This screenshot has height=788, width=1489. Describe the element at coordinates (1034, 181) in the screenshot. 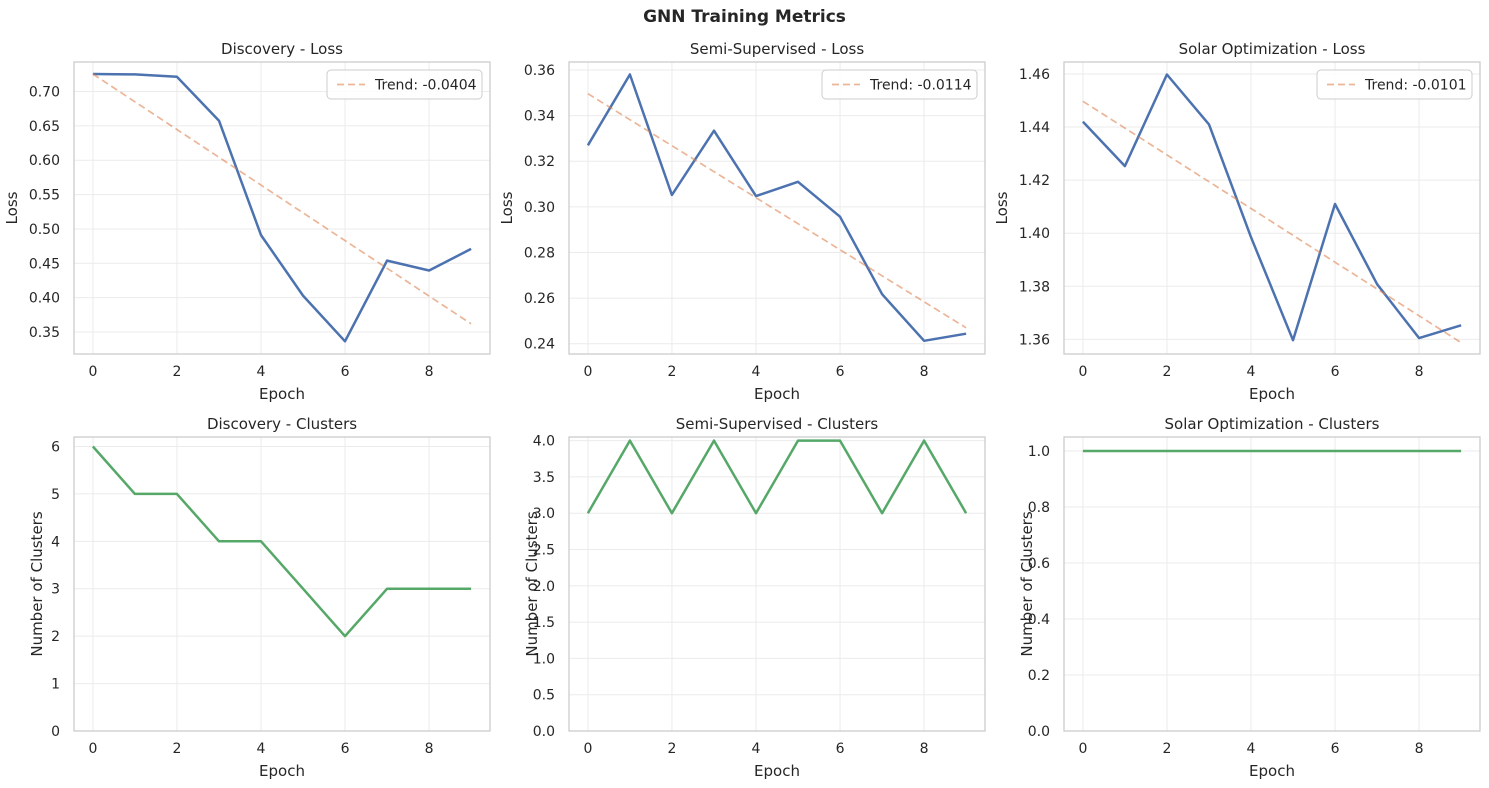

I see `y-tick-label: 1.42` at that location.